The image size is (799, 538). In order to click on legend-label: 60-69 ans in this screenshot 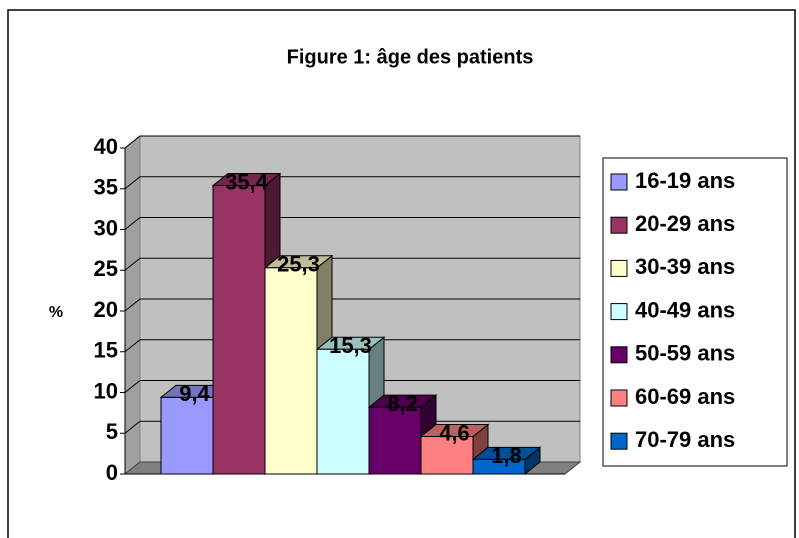, I will do `click(685, 396)`.